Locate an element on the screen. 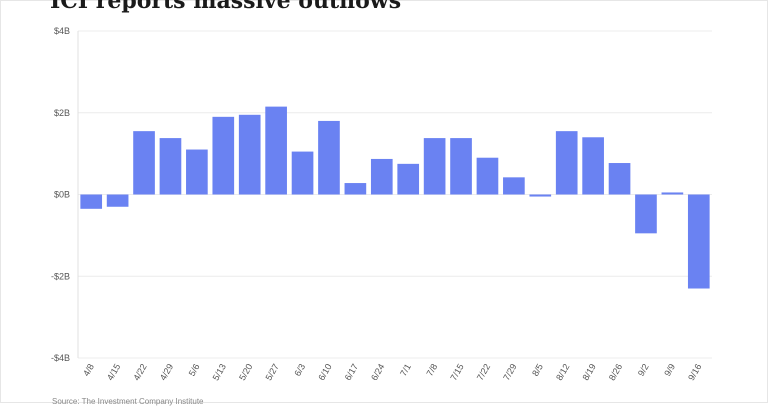  chart-title: ICI reports massive outflows is located at coordinates (226, 7).